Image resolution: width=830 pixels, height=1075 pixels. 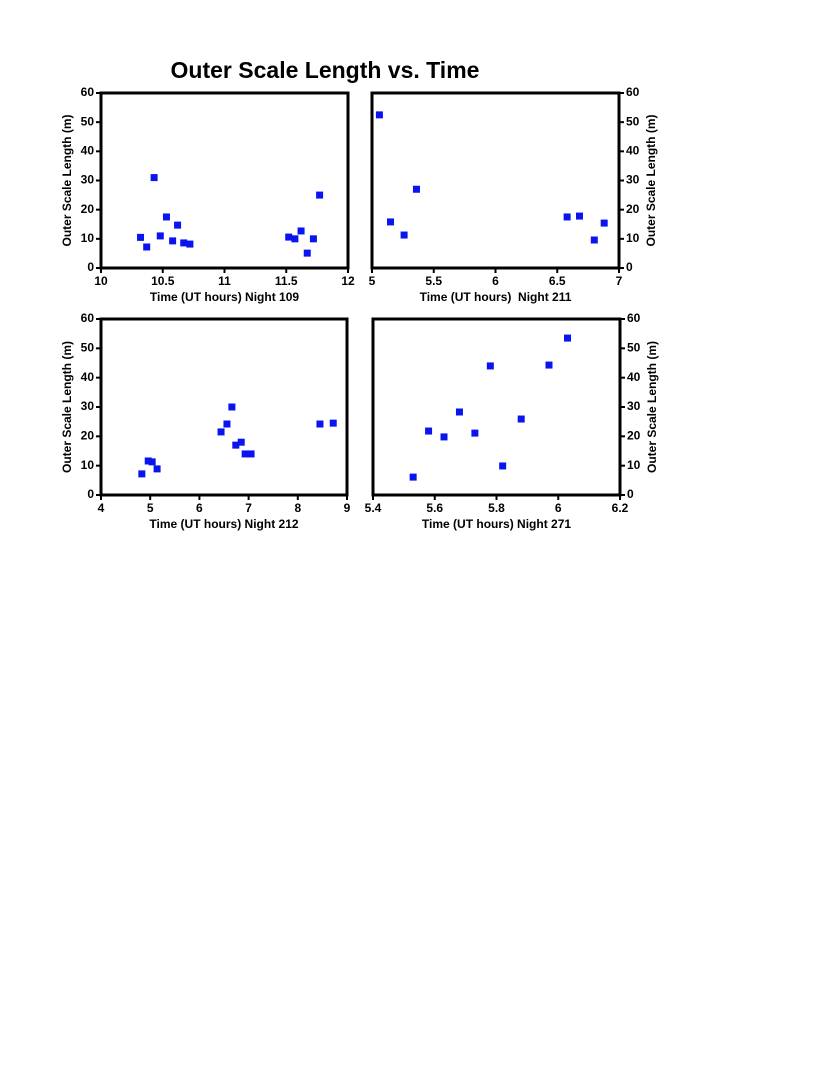 What do you see at coordinates (286, 281) in the screenshot?
I see `x-tick-label: 11.5` at bounding box center [286, 281].